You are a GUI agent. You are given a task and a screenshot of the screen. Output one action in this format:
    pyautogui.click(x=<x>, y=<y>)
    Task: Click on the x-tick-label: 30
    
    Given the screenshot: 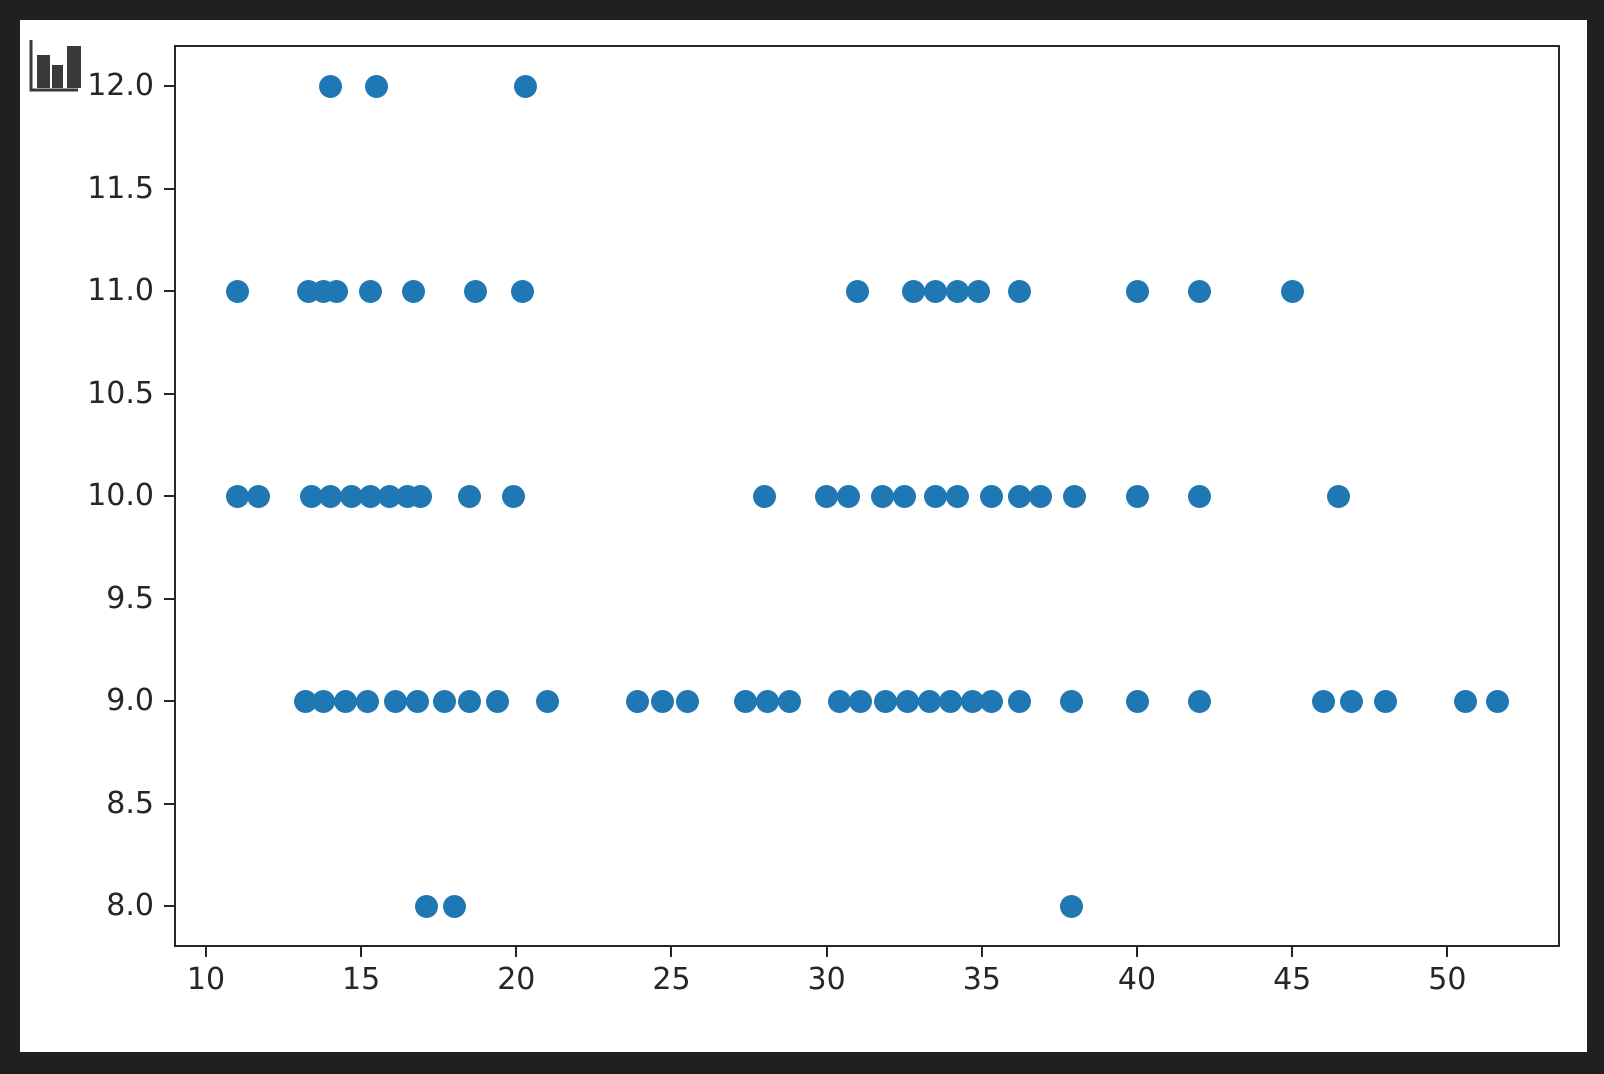 What is the action you would take?
    pyautogui.click(x=826, y=979)
    